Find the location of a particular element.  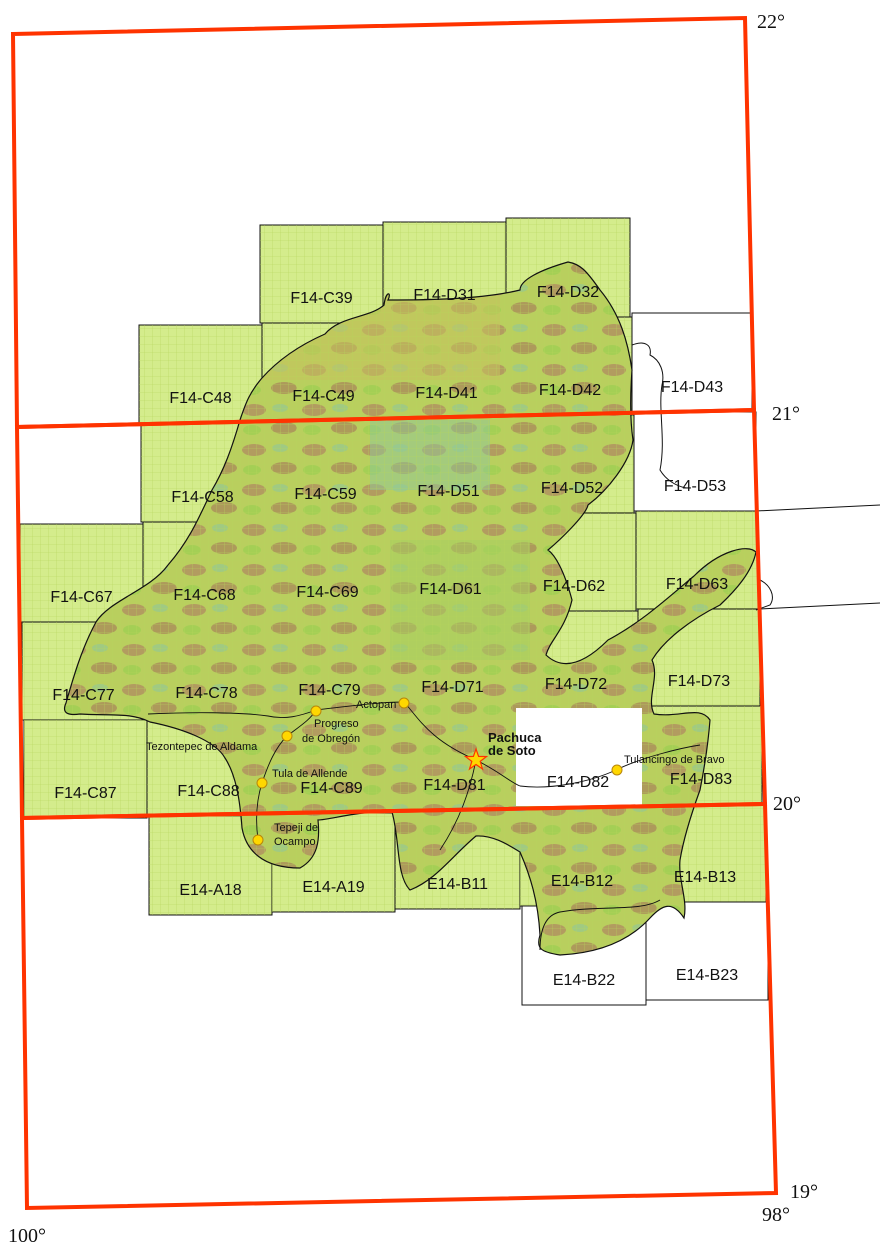

capital-label-2: de Soto is located at coordinates (512, 750).